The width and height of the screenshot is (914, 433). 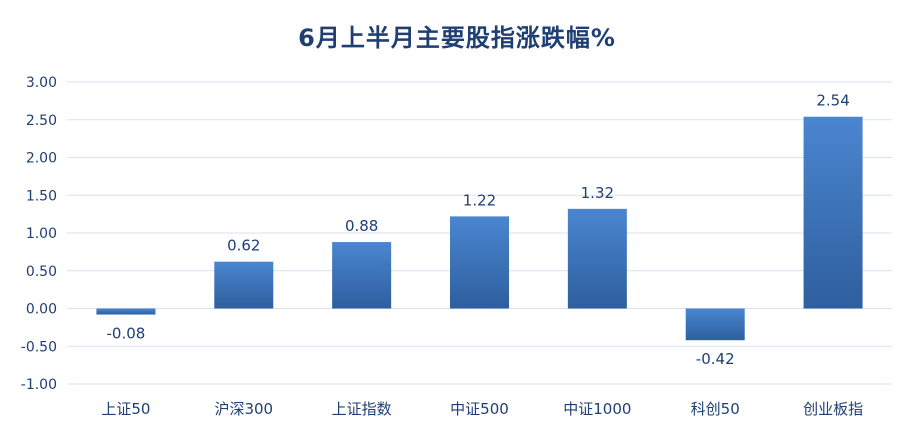 I want to click on data-label: 0.62, so click(x=243, y=246).